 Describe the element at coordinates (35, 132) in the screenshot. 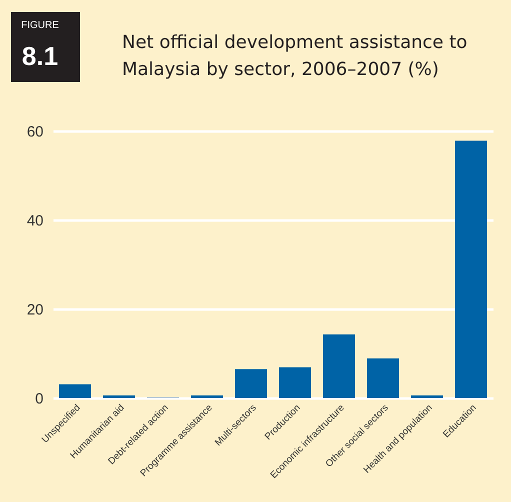

I see `y-tick-label: 60` at that location.